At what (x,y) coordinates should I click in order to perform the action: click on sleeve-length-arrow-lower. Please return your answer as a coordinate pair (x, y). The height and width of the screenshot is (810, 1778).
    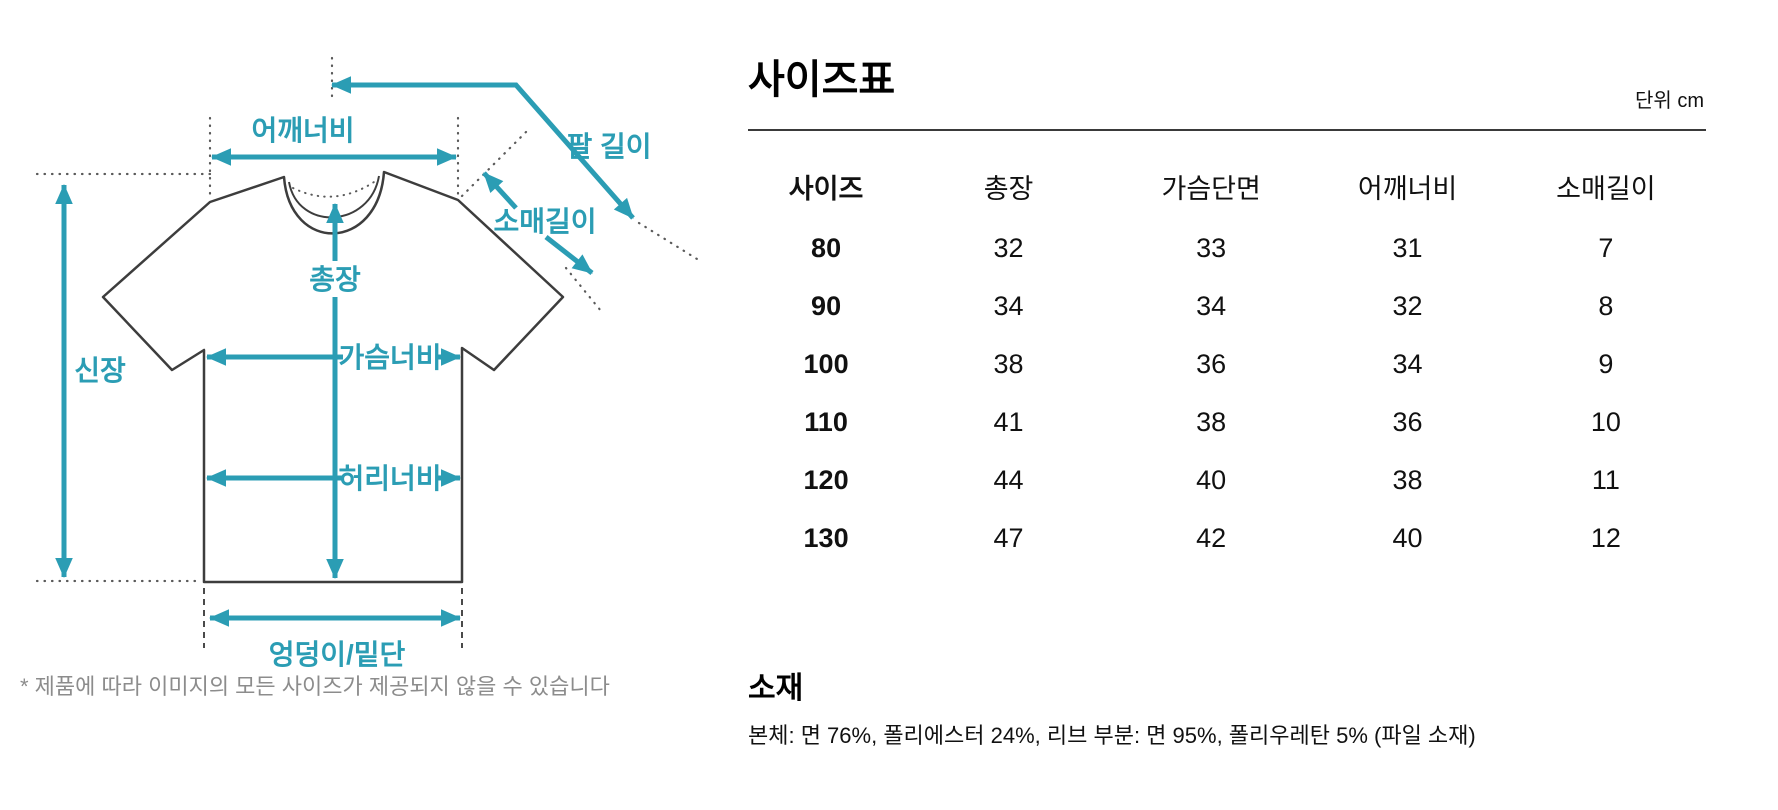
    Looking at the image, I should click on (569, 255).